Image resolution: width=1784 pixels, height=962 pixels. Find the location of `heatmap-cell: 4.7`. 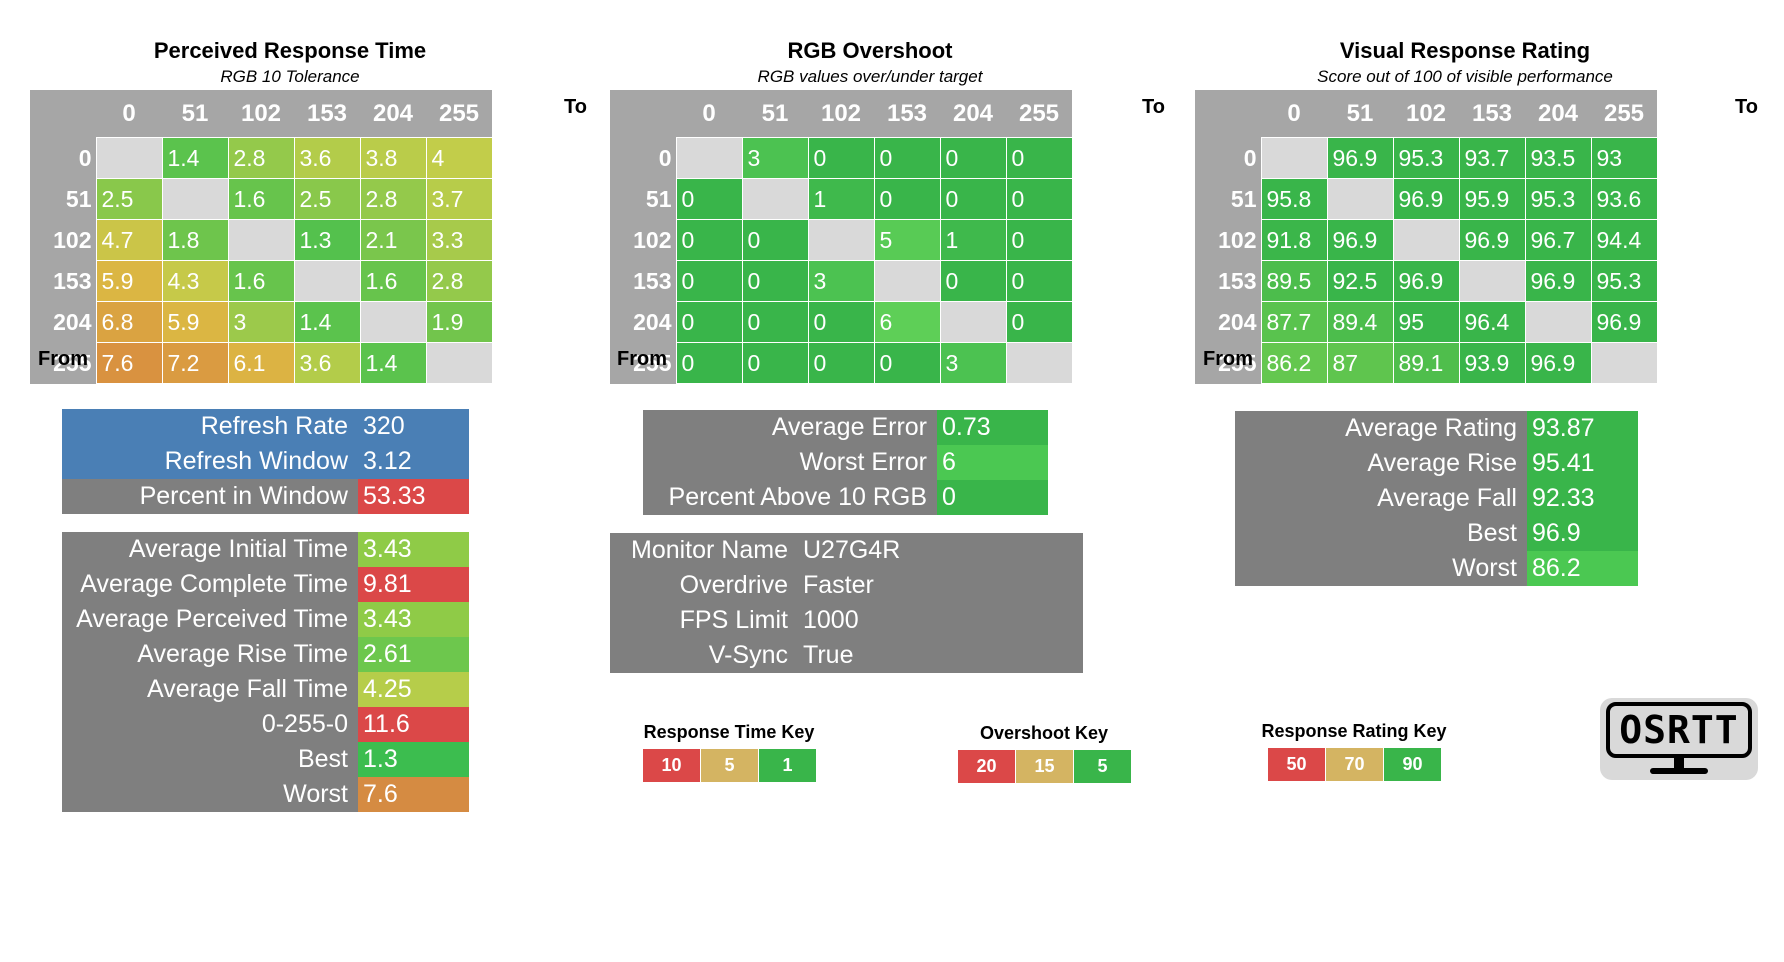

heatmap-cell: 4.7 is located at coordinates (129, 240).